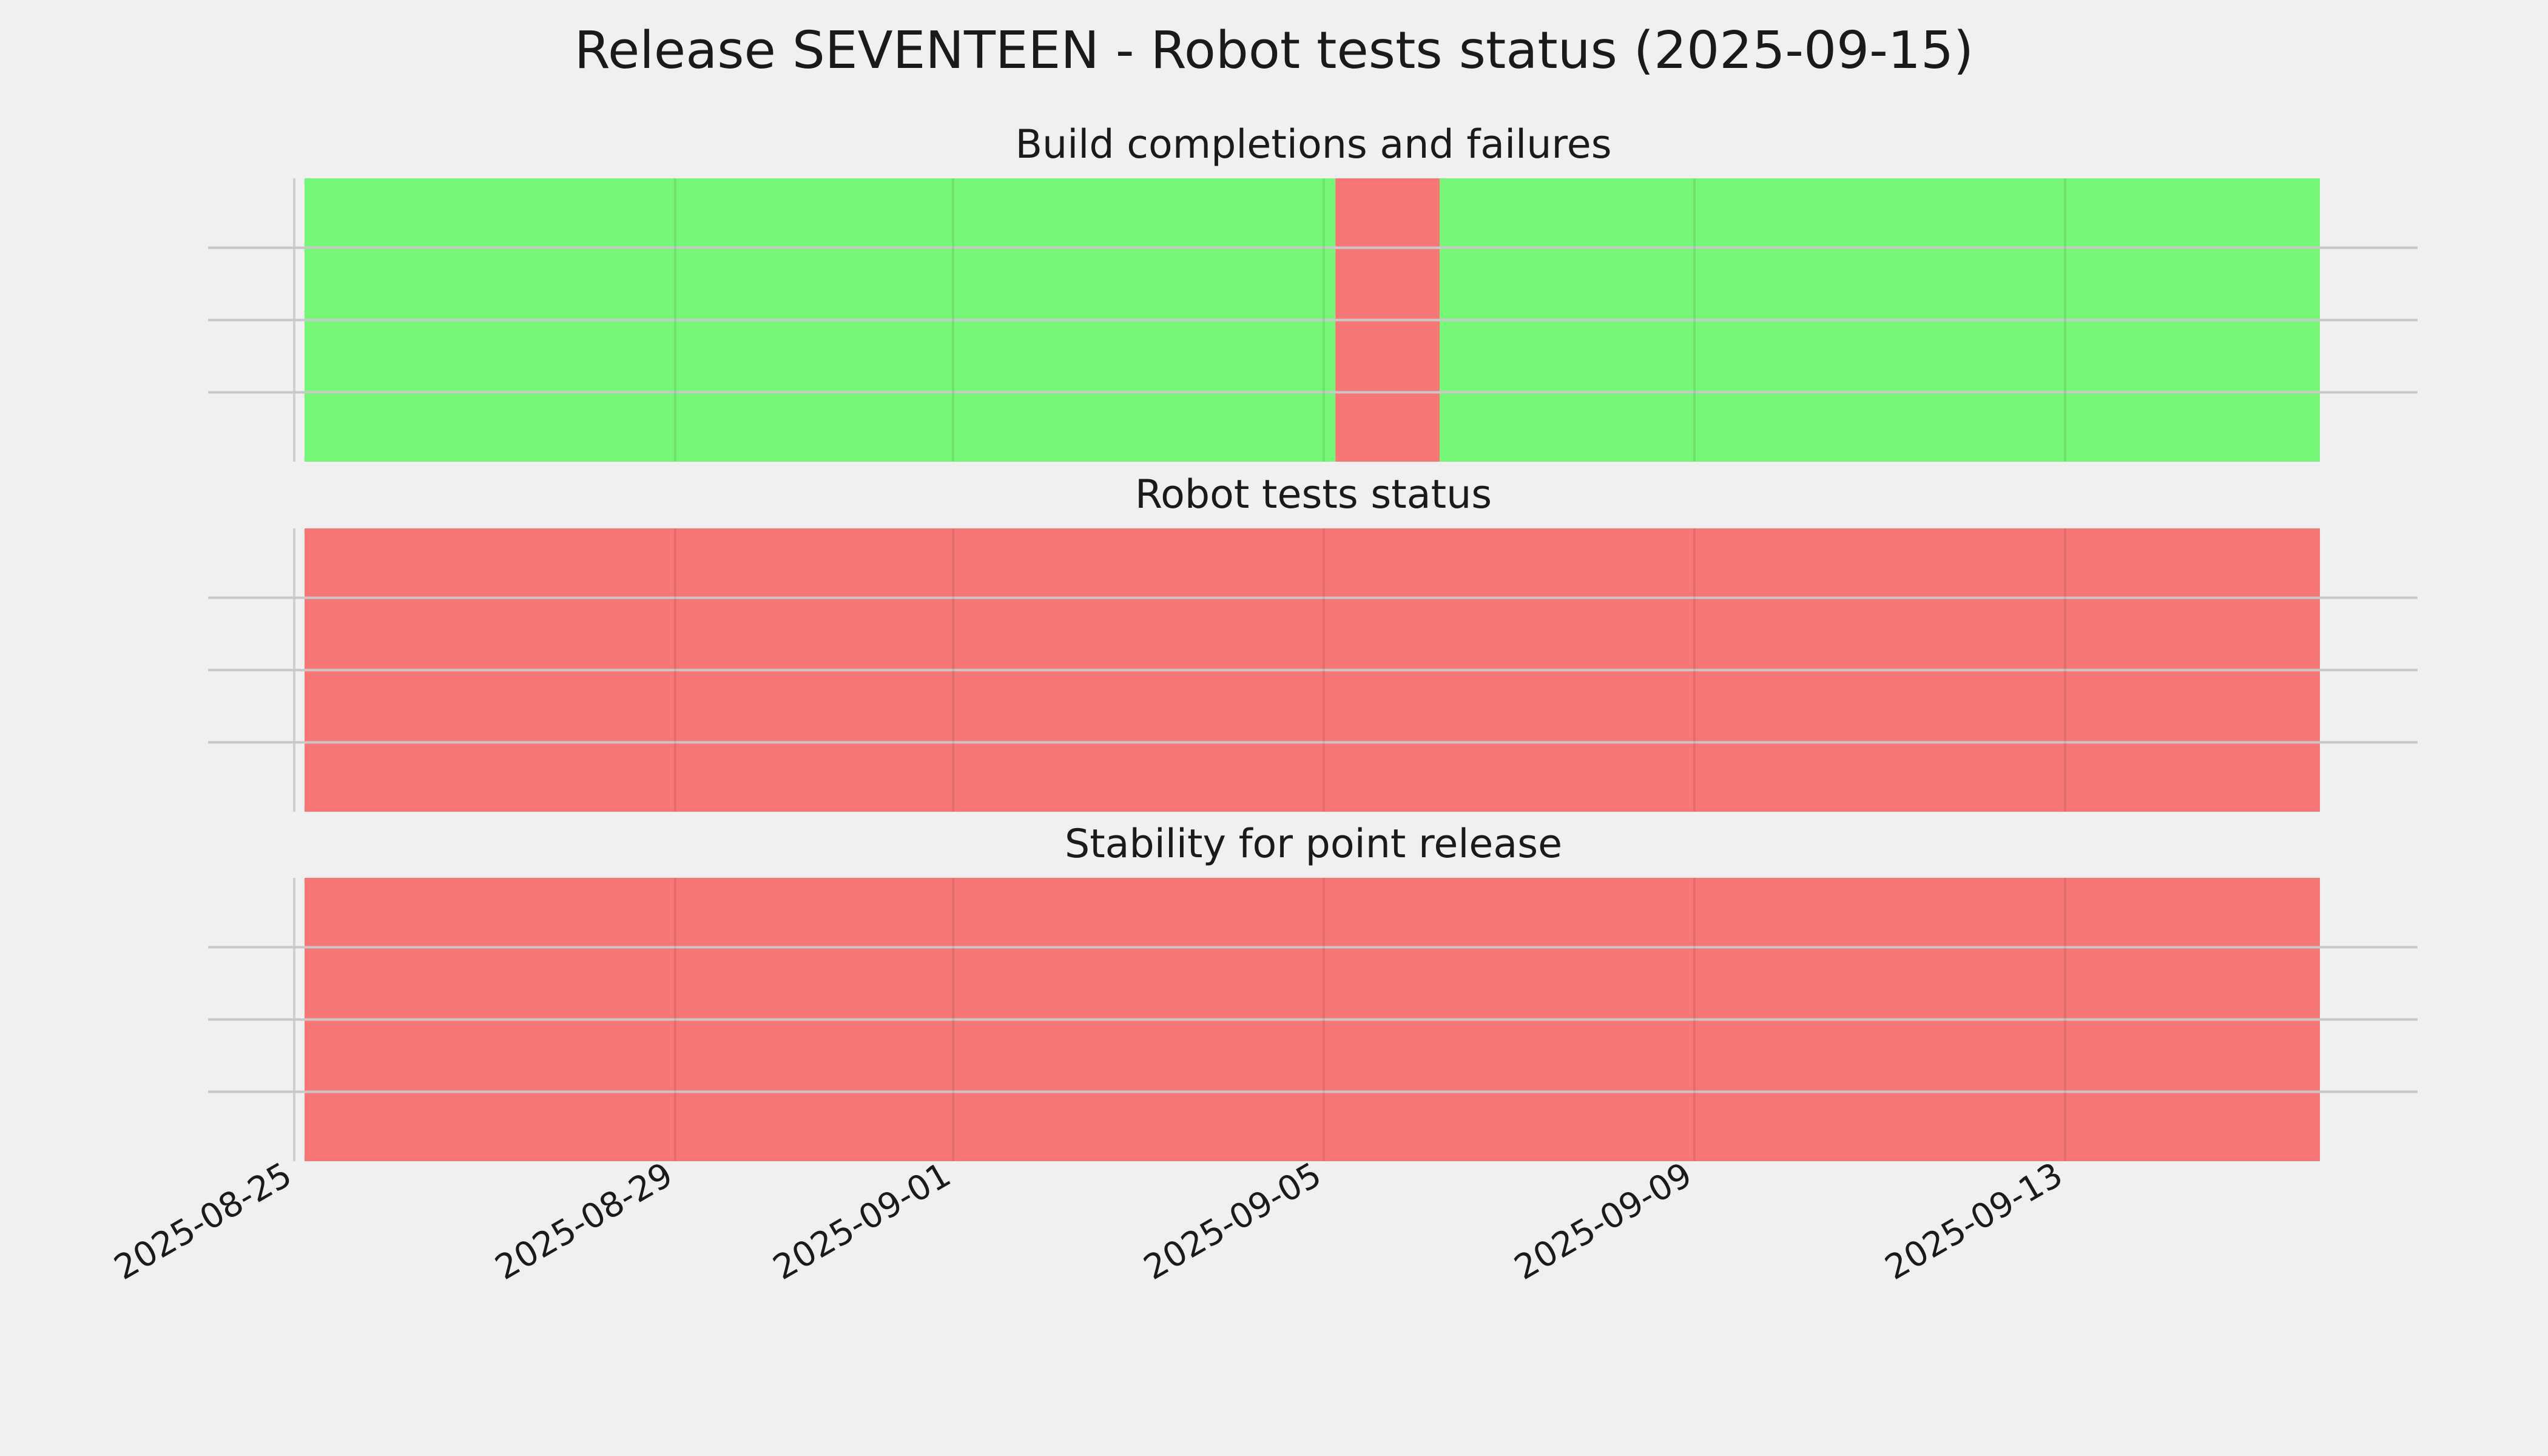 This screenshot has height=1456, width=2548. Describe the element at coordinates (1233, 1221) in the screenshot. I see `x-tick-label: 2025-09-05` at that location.